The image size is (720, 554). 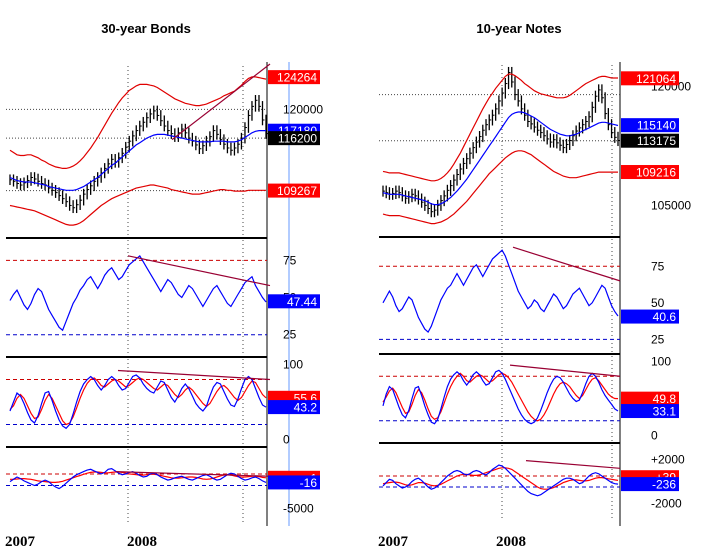 What do you see at coordinates (666, 504) in the screenshot?
I see `axis-label--2000: -2000` at bounding box center [666, 504].